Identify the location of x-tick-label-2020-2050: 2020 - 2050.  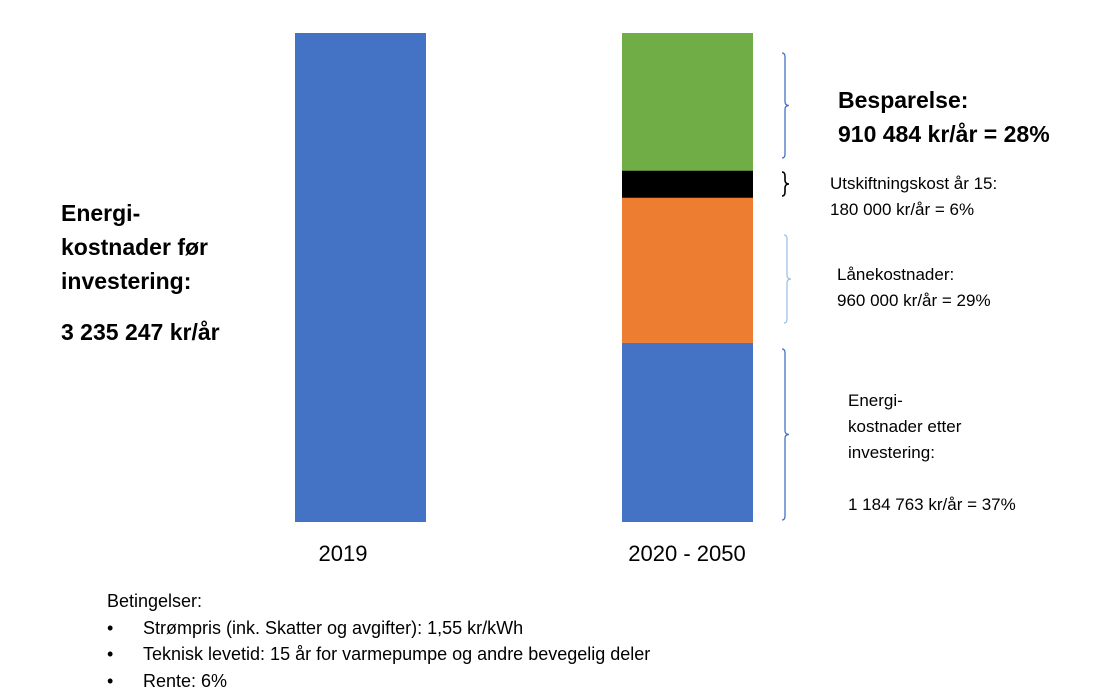
(687, 553).